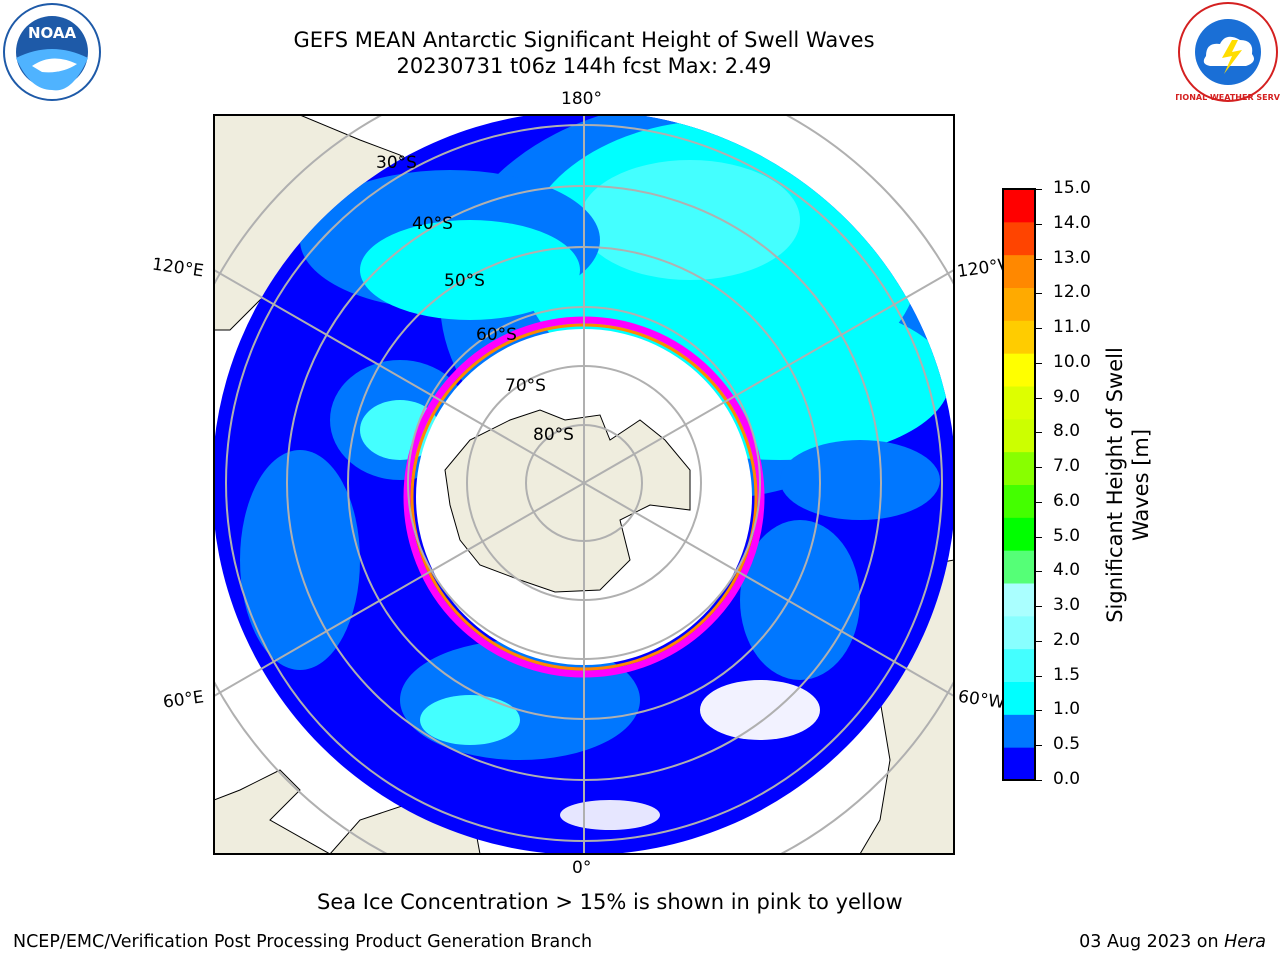 The image size is (1280, 960). I want to click on nws-logo-text: NATIONAL WEATHER SERVICE, so click(1228, 97).